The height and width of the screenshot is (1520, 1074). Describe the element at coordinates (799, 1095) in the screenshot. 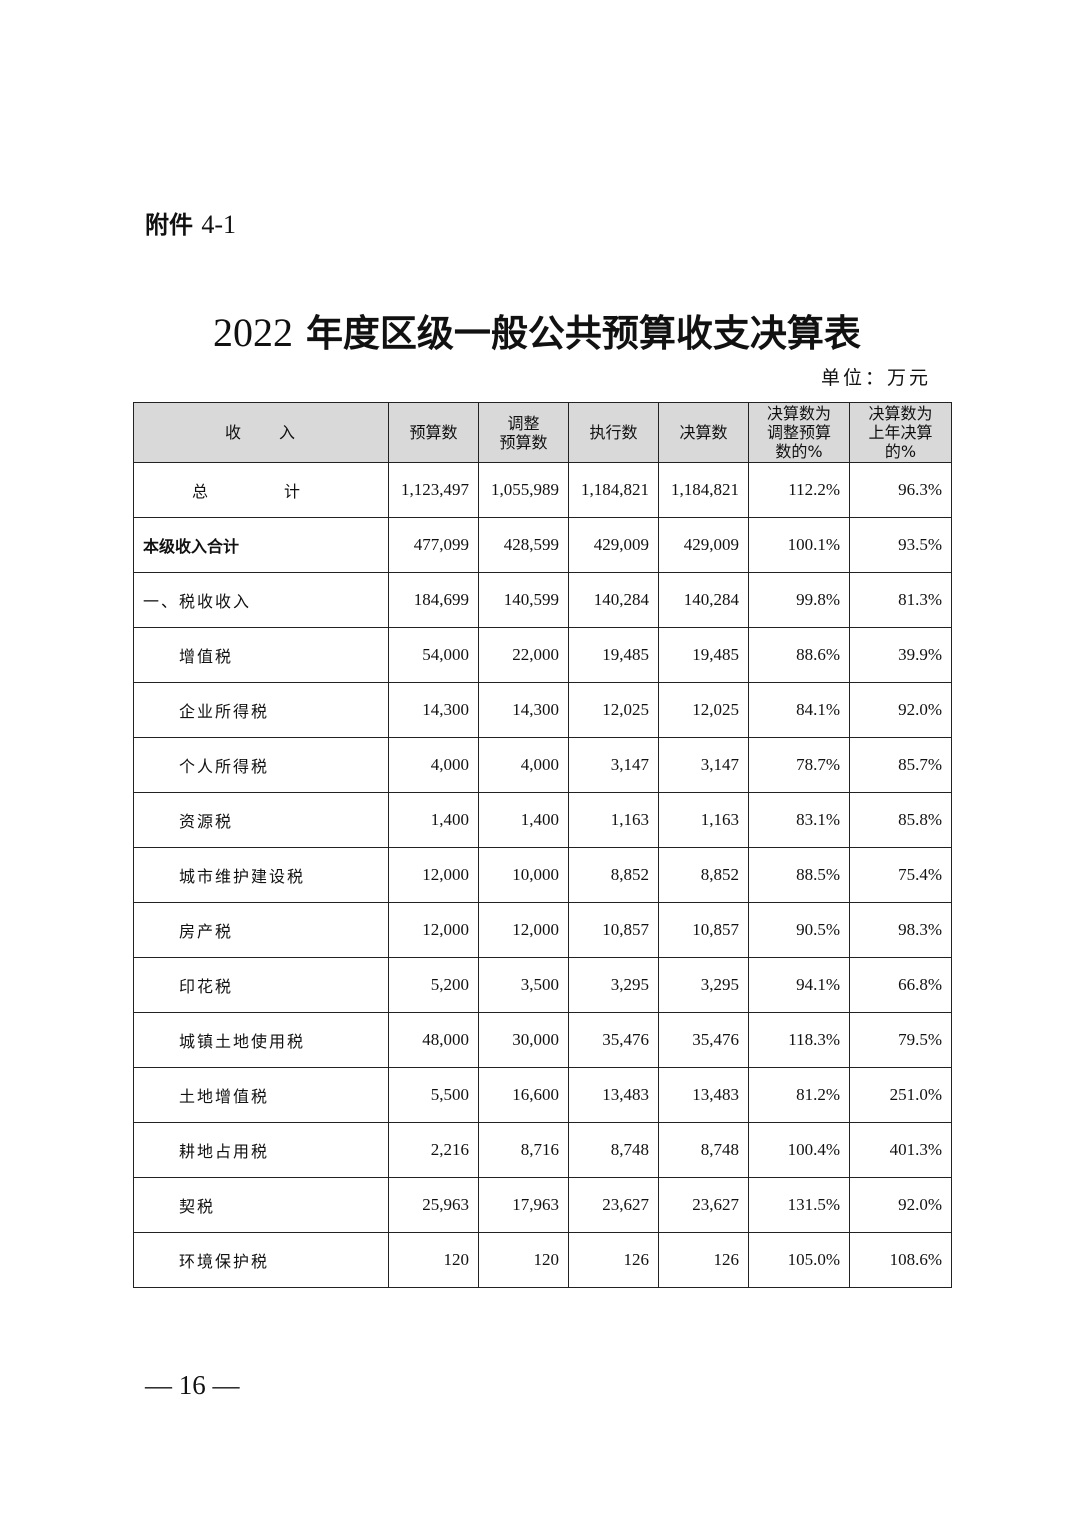

I see `value-cell: 81.2%` at that location.